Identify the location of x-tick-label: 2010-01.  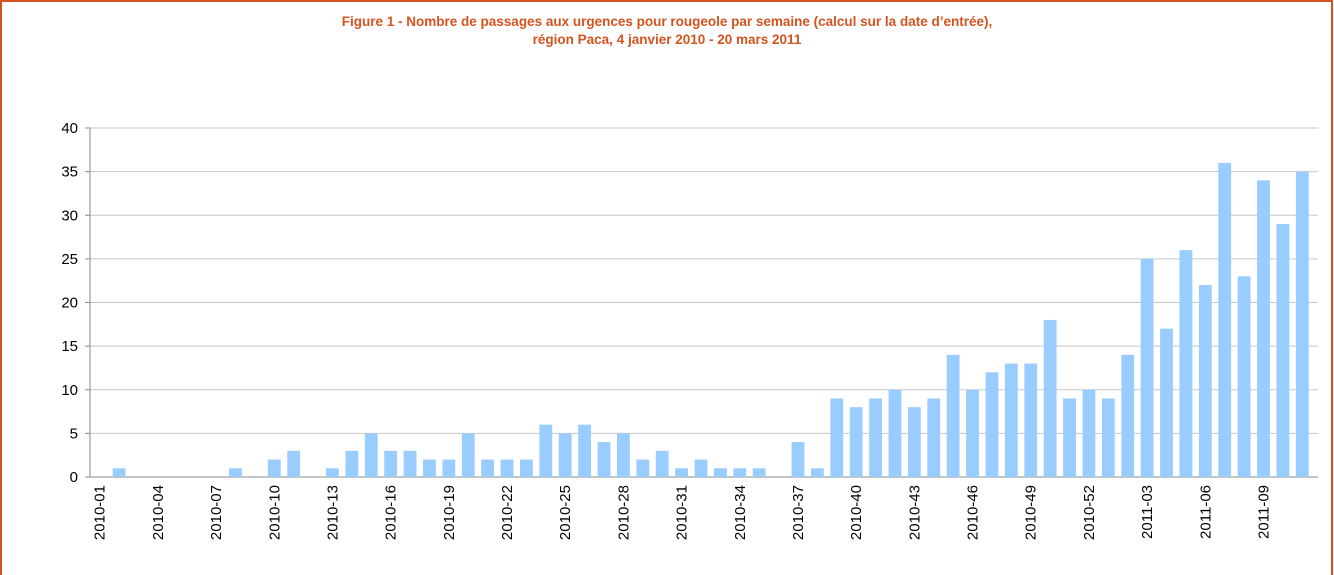
(100, 512).